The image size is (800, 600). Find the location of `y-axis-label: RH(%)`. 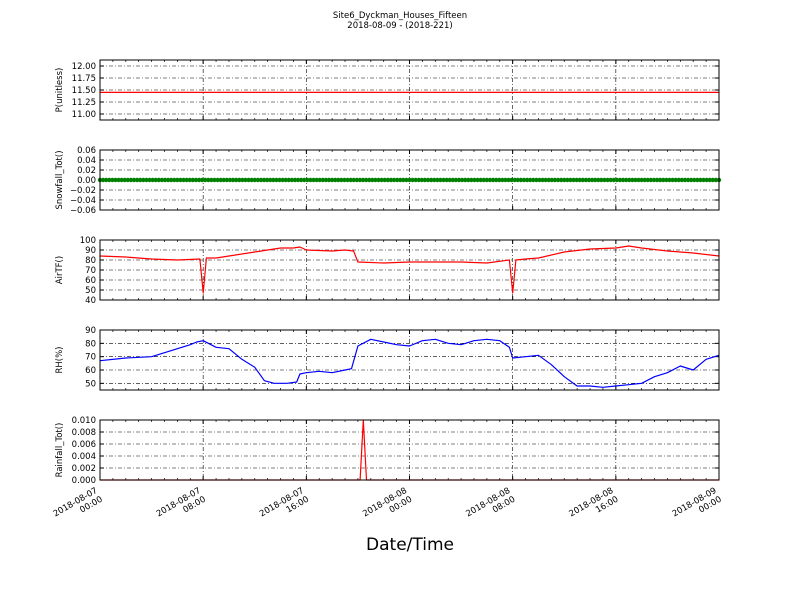

y-axis-label: RH(%) is located at coordinates (60, 359).